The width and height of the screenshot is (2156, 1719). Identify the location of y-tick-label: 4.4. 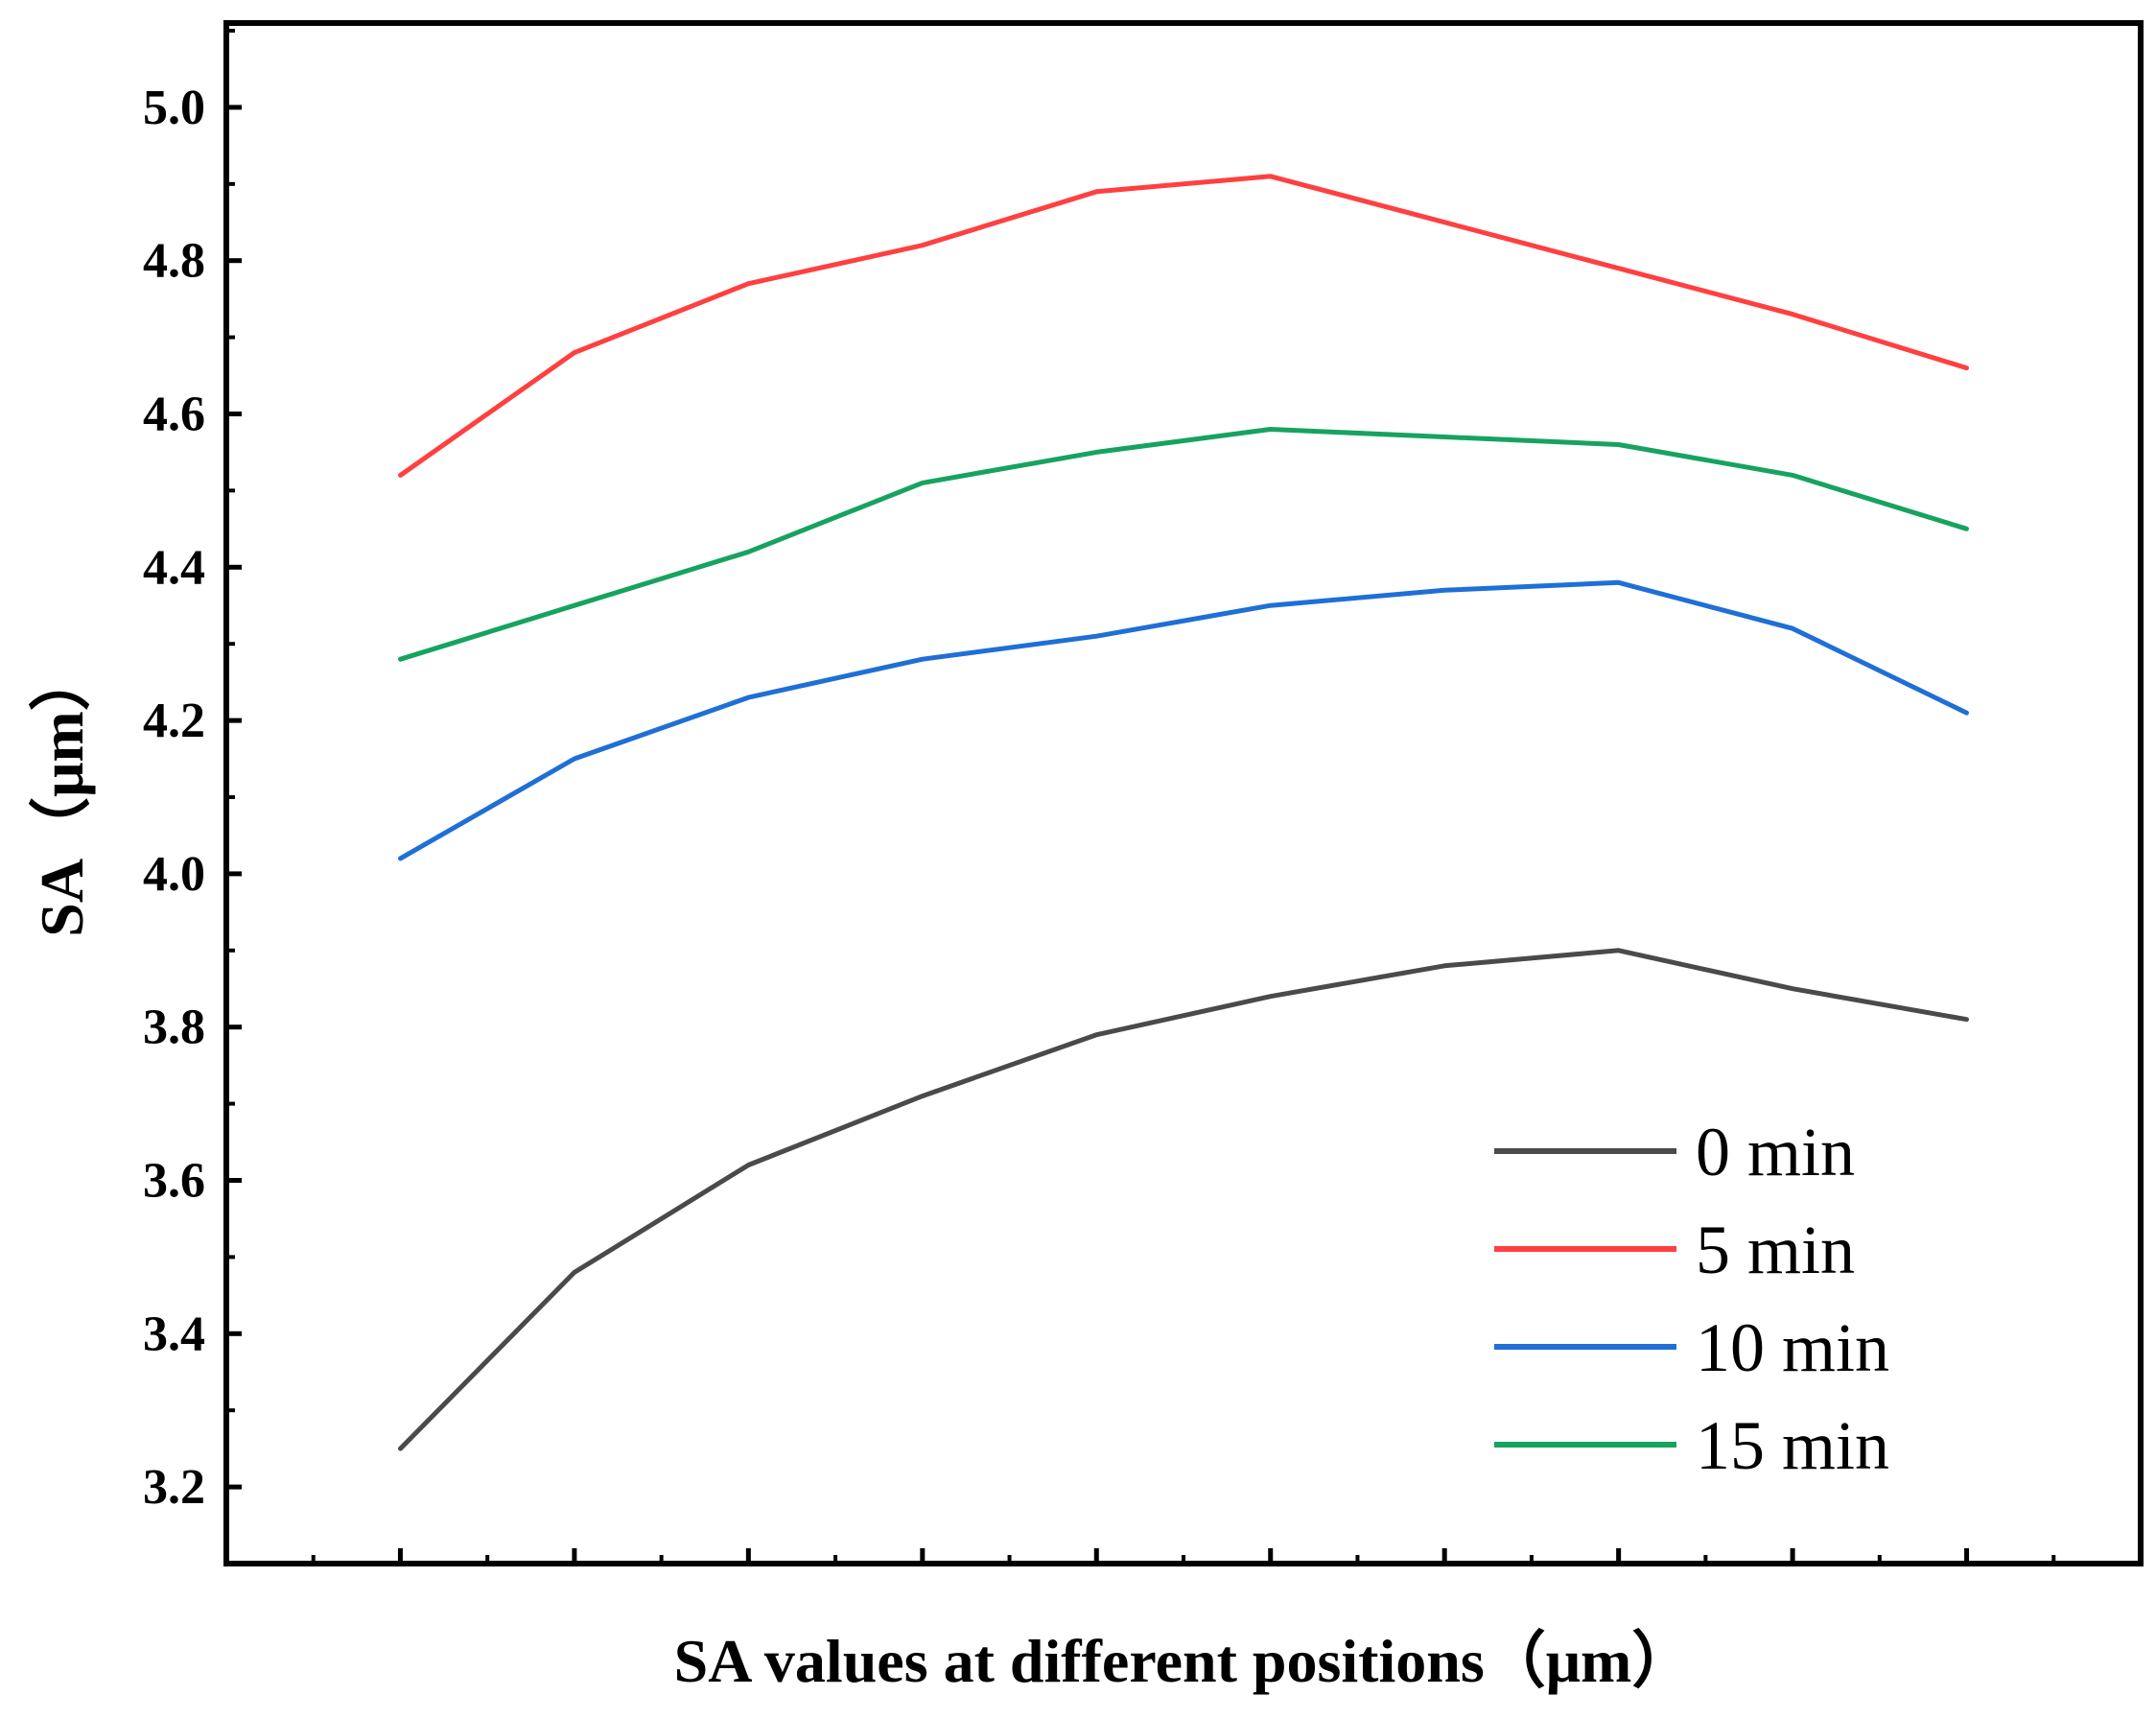
(174, 568).